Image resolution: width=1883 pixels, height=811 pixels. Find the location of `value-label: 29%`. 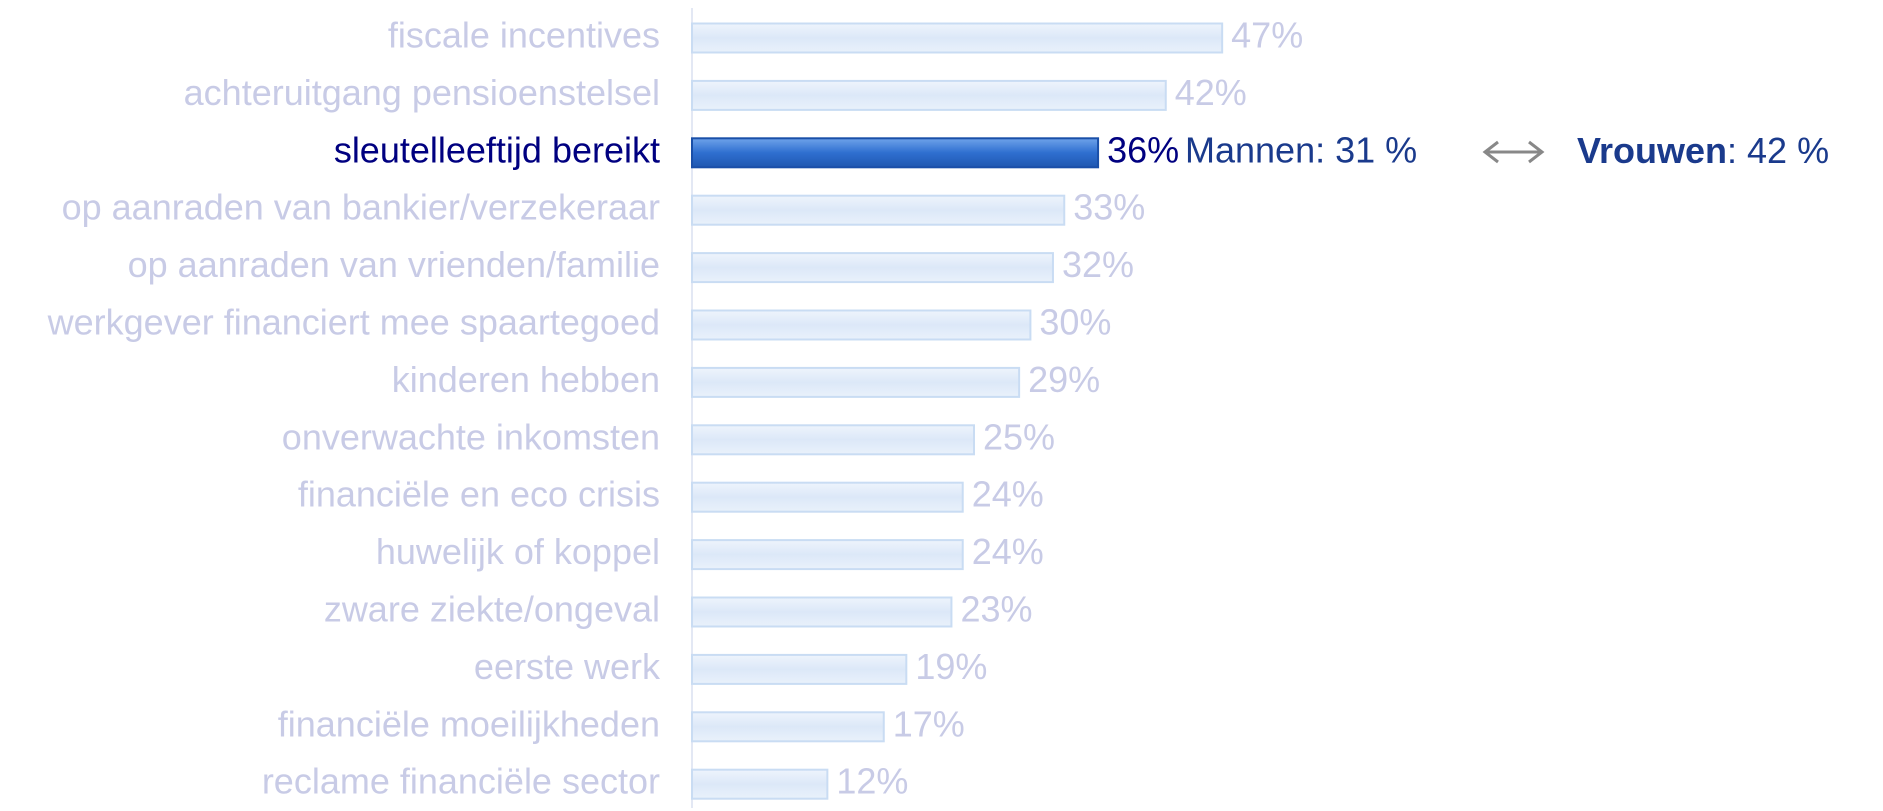

value-label: 29% is located at coordinates (1064, 379).